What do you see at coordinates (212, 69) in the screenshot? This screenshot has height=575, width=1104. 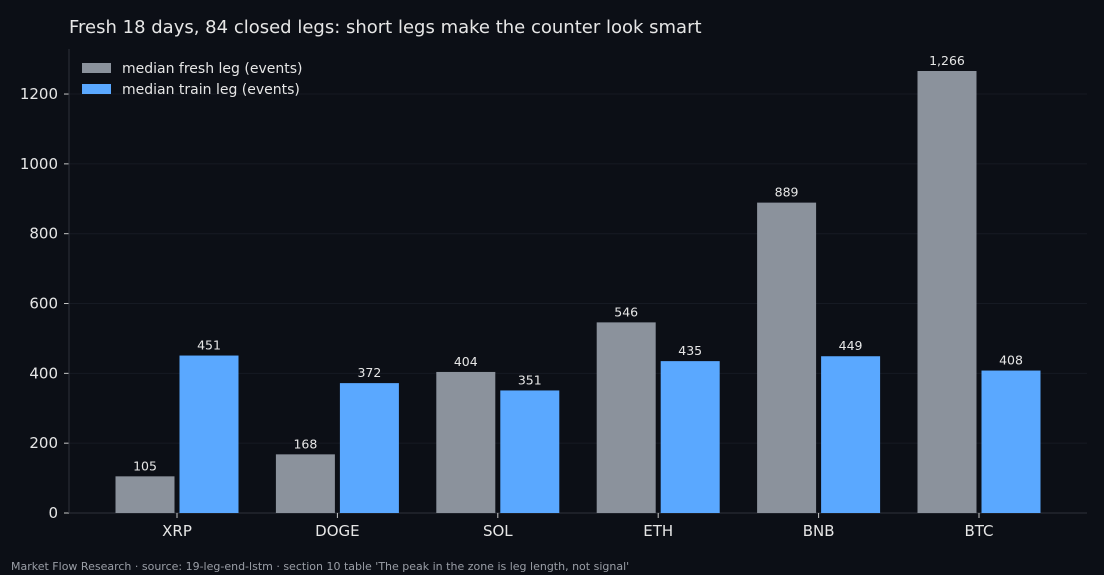 I see `legend-entry: median fresh leg (events)` at bounding box center [212, 69].